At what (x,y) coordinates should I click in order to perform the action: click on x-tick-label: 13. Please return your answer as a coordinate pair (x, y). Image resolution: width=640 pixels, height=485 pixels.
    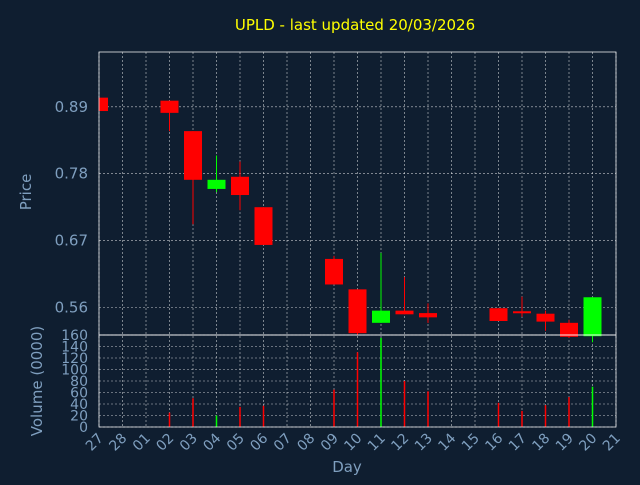
    Looking at the image, I should click on (424, 443).